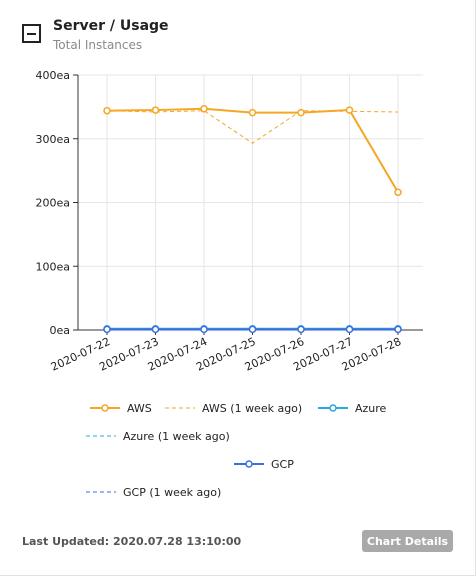 This screenshot has width=476, height=576. Describe the element at coordinates (172, 492) in the screenshot. I see `legend-label: GCP (1 week ago)` at that location.